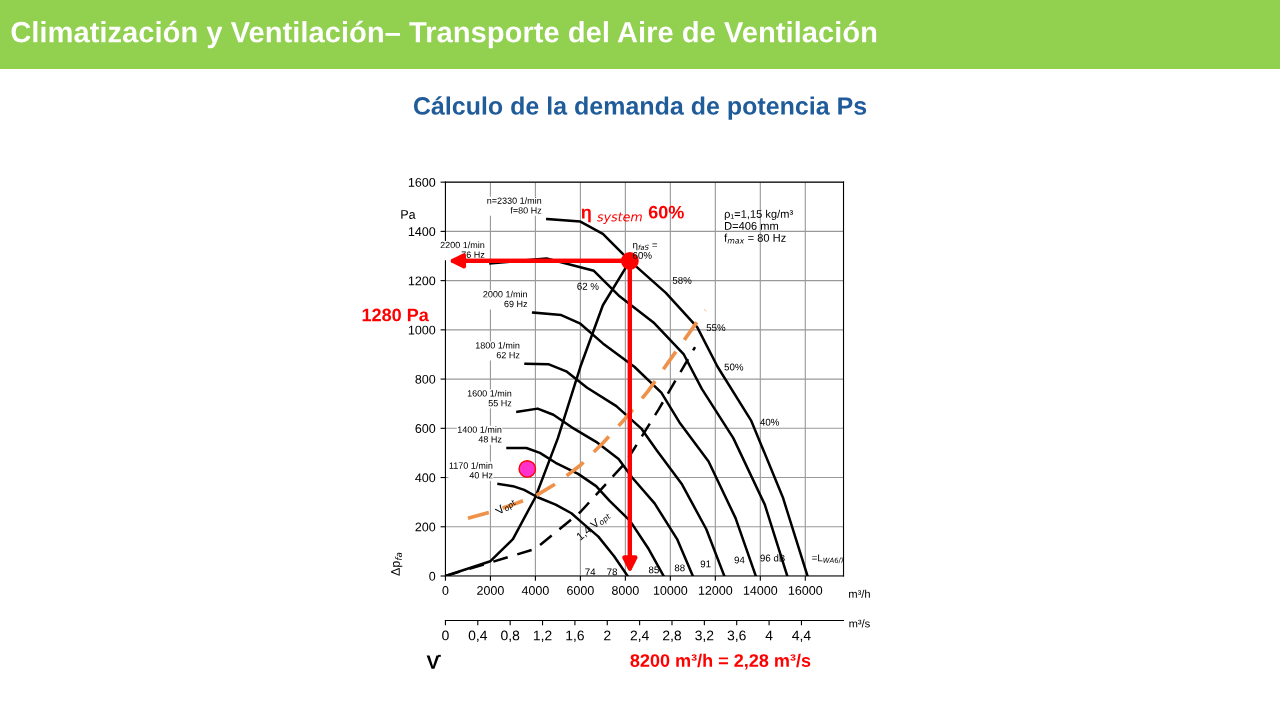  What do you see at coordinates (422, 232) in the screenshot?
I see `y-tick-label: 1400` at bounding box center [422, 232].